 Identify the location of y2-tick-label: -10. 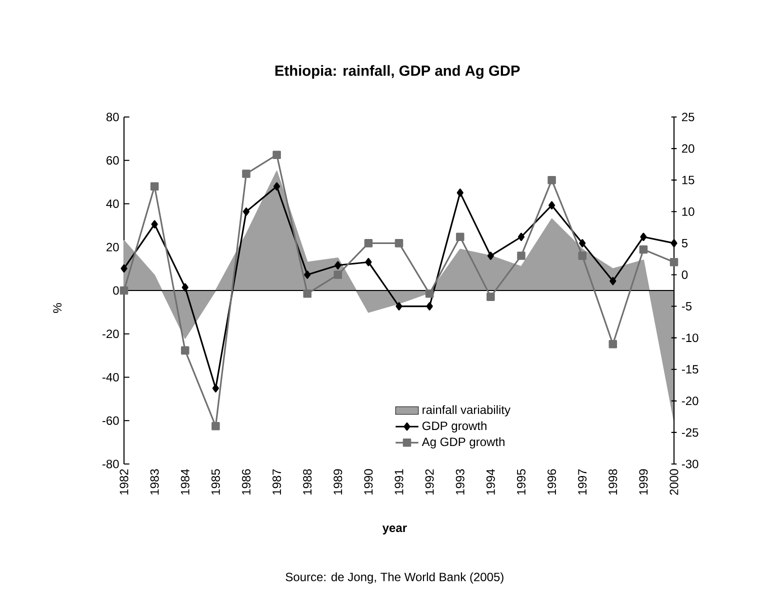
(690, 338).